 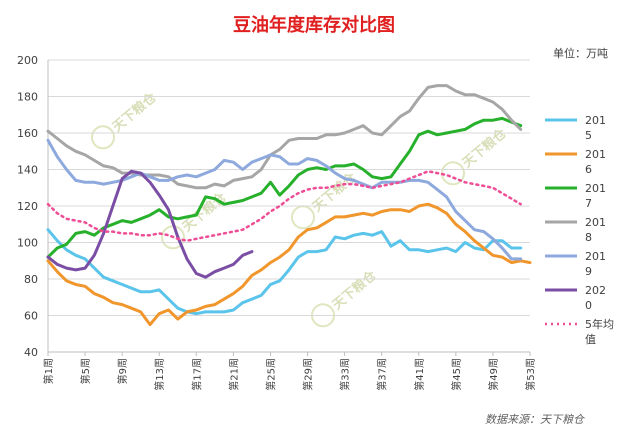 What do you see at coordinates (27, 97) in the screenshot?
I see `y-tick-label: 180` at bounding box center [27, 97].